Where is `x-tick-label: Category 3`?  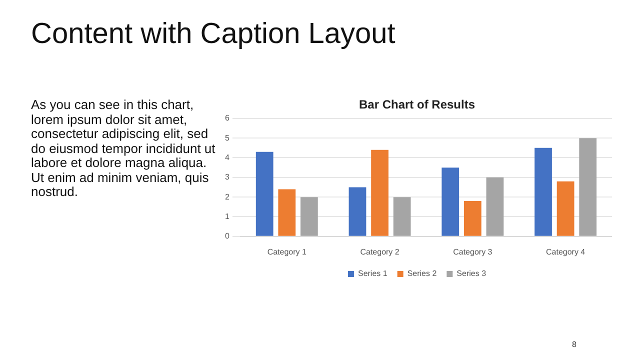
x-tick-label: Category 3 is located at coordinates (473, 251).